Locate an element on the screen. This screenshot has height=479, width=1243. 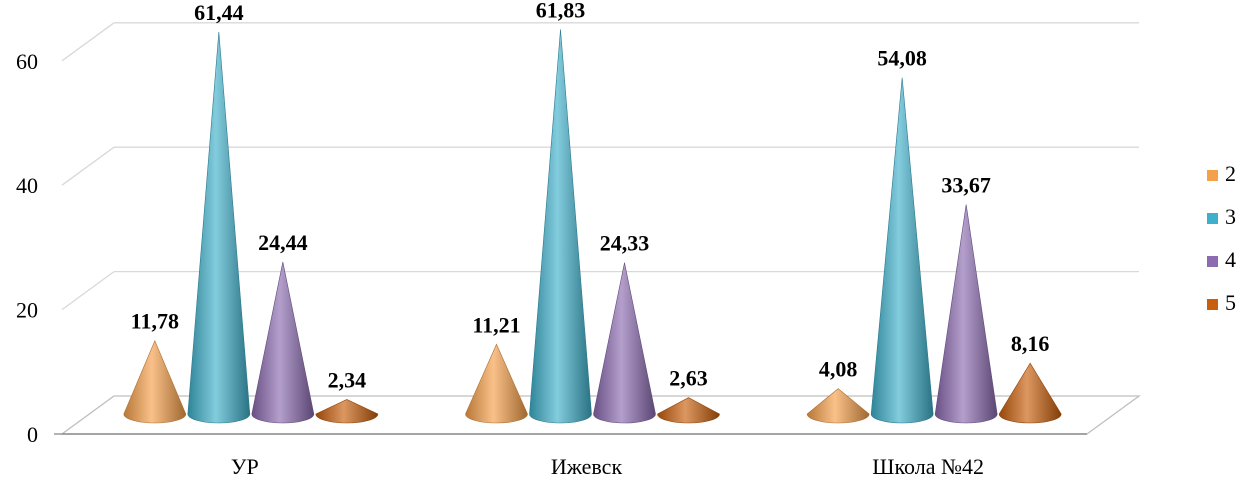
data-label: 8,16 is located at coordinates (1030, 343).